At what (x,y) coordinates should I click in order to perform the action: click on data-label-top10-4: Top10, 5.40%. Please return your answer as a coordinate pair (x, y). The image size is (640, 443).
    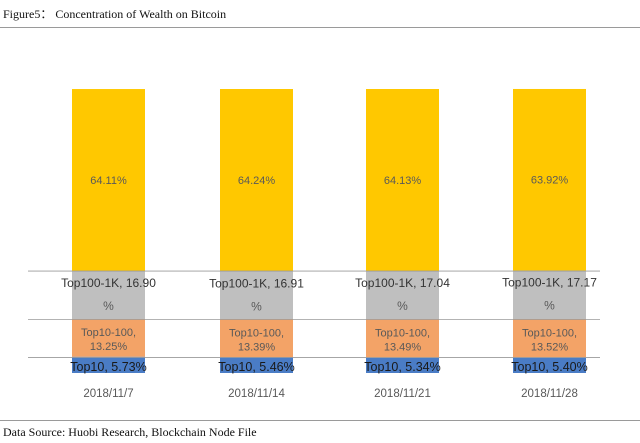
    Looking at the image, I should click on (549, 367).